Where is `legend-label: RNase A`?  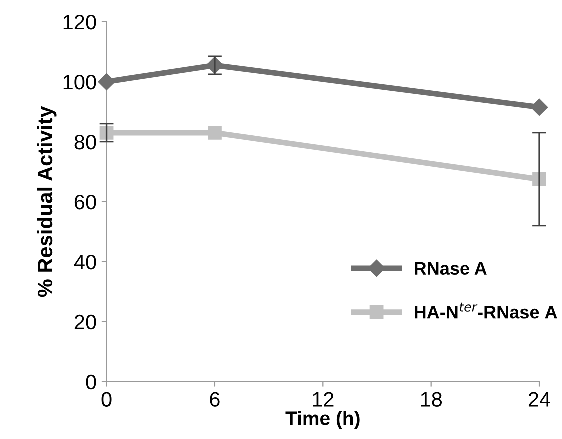 legend-label: RNase A is located at coordinates (451, 268).